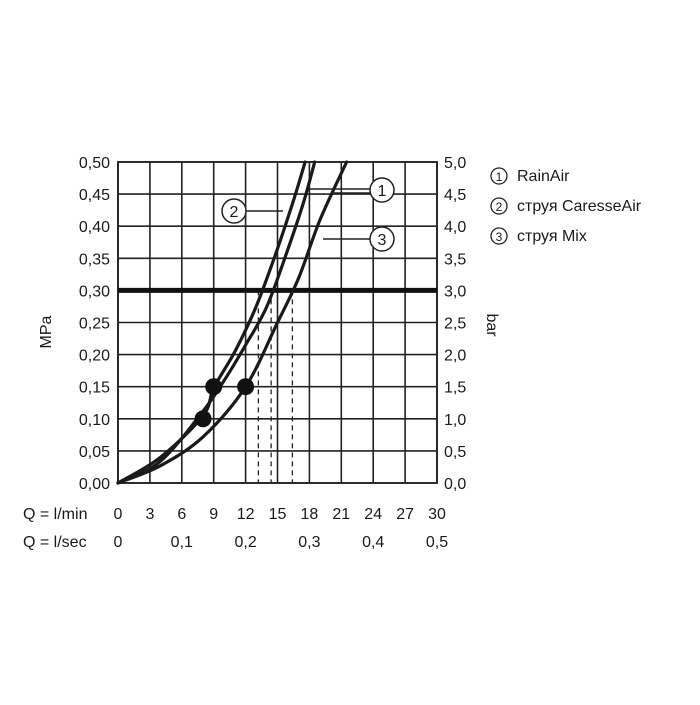 Image resolution: width=700 pixels, height=705 pixels. What do you see at coordinates (455, 324) in the screenshot?
I see `y-right-tick-label: 2,5` at bounding box center [455, 324].